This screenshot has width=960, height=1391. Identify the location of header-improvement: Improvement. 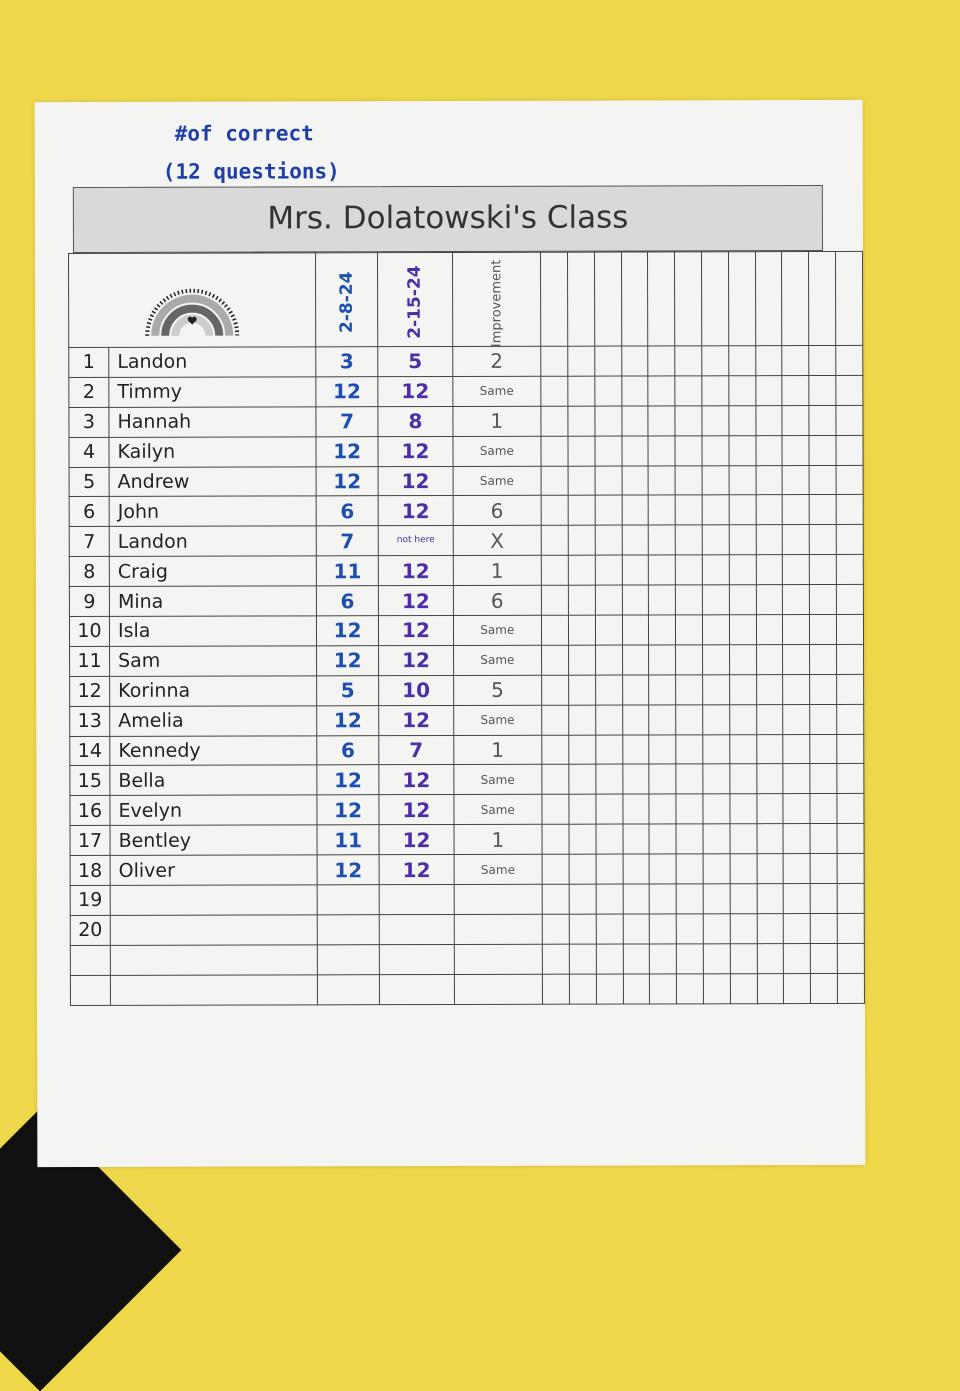
(496, 299).